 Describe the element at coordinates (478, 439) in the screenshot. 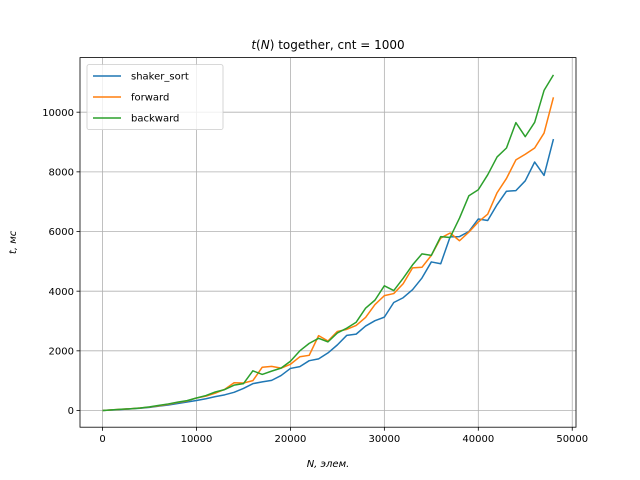

I see `x-tick-label: 40000` at that location.